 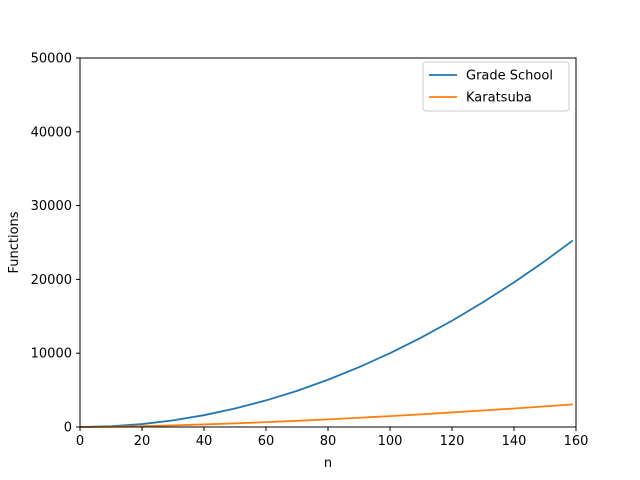 What do you see at coordinates (51, 132) in the screenshot?
I see `y-tick-label: 40000` at bounding box center [51, 132].